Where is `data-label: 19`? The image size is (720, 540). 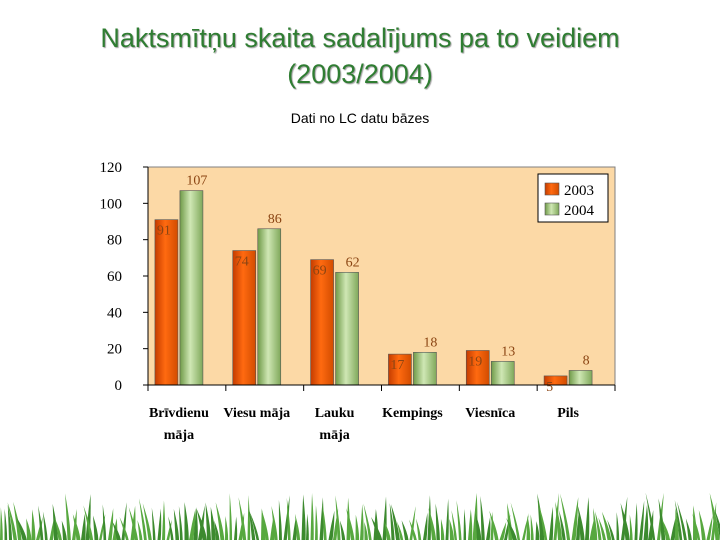 data-label: 19 is located at coordinates (475, 361).